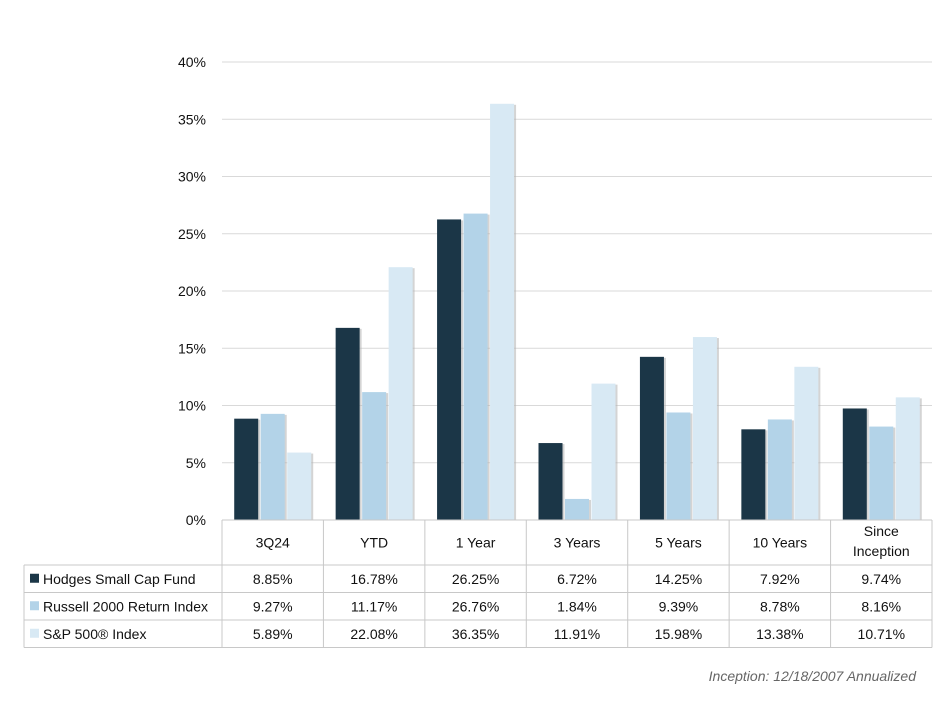 This screenshot has height=714, width=944. I want to click on value-cell: 15.98%, so click(678, 634).